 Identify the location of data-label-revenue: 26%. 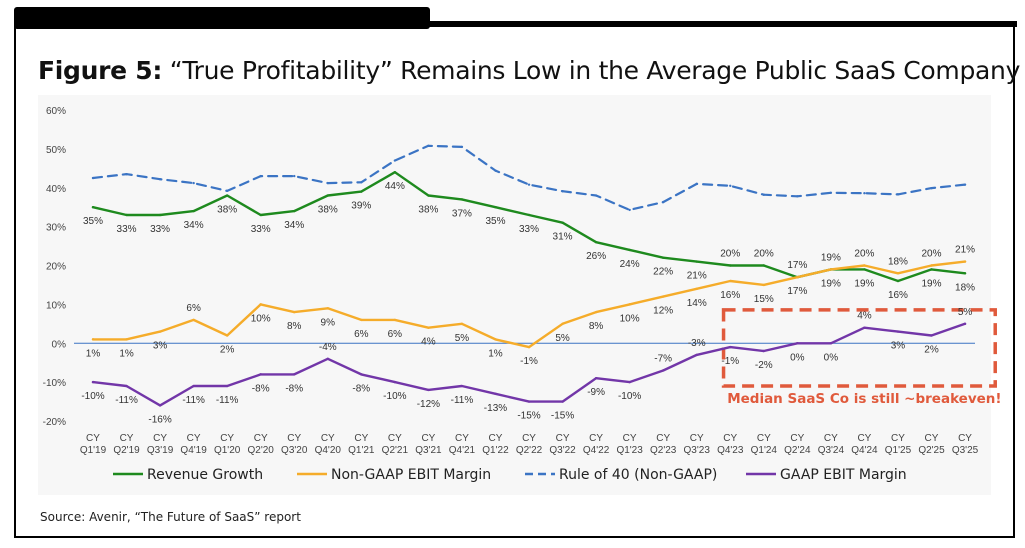
(596, 256).